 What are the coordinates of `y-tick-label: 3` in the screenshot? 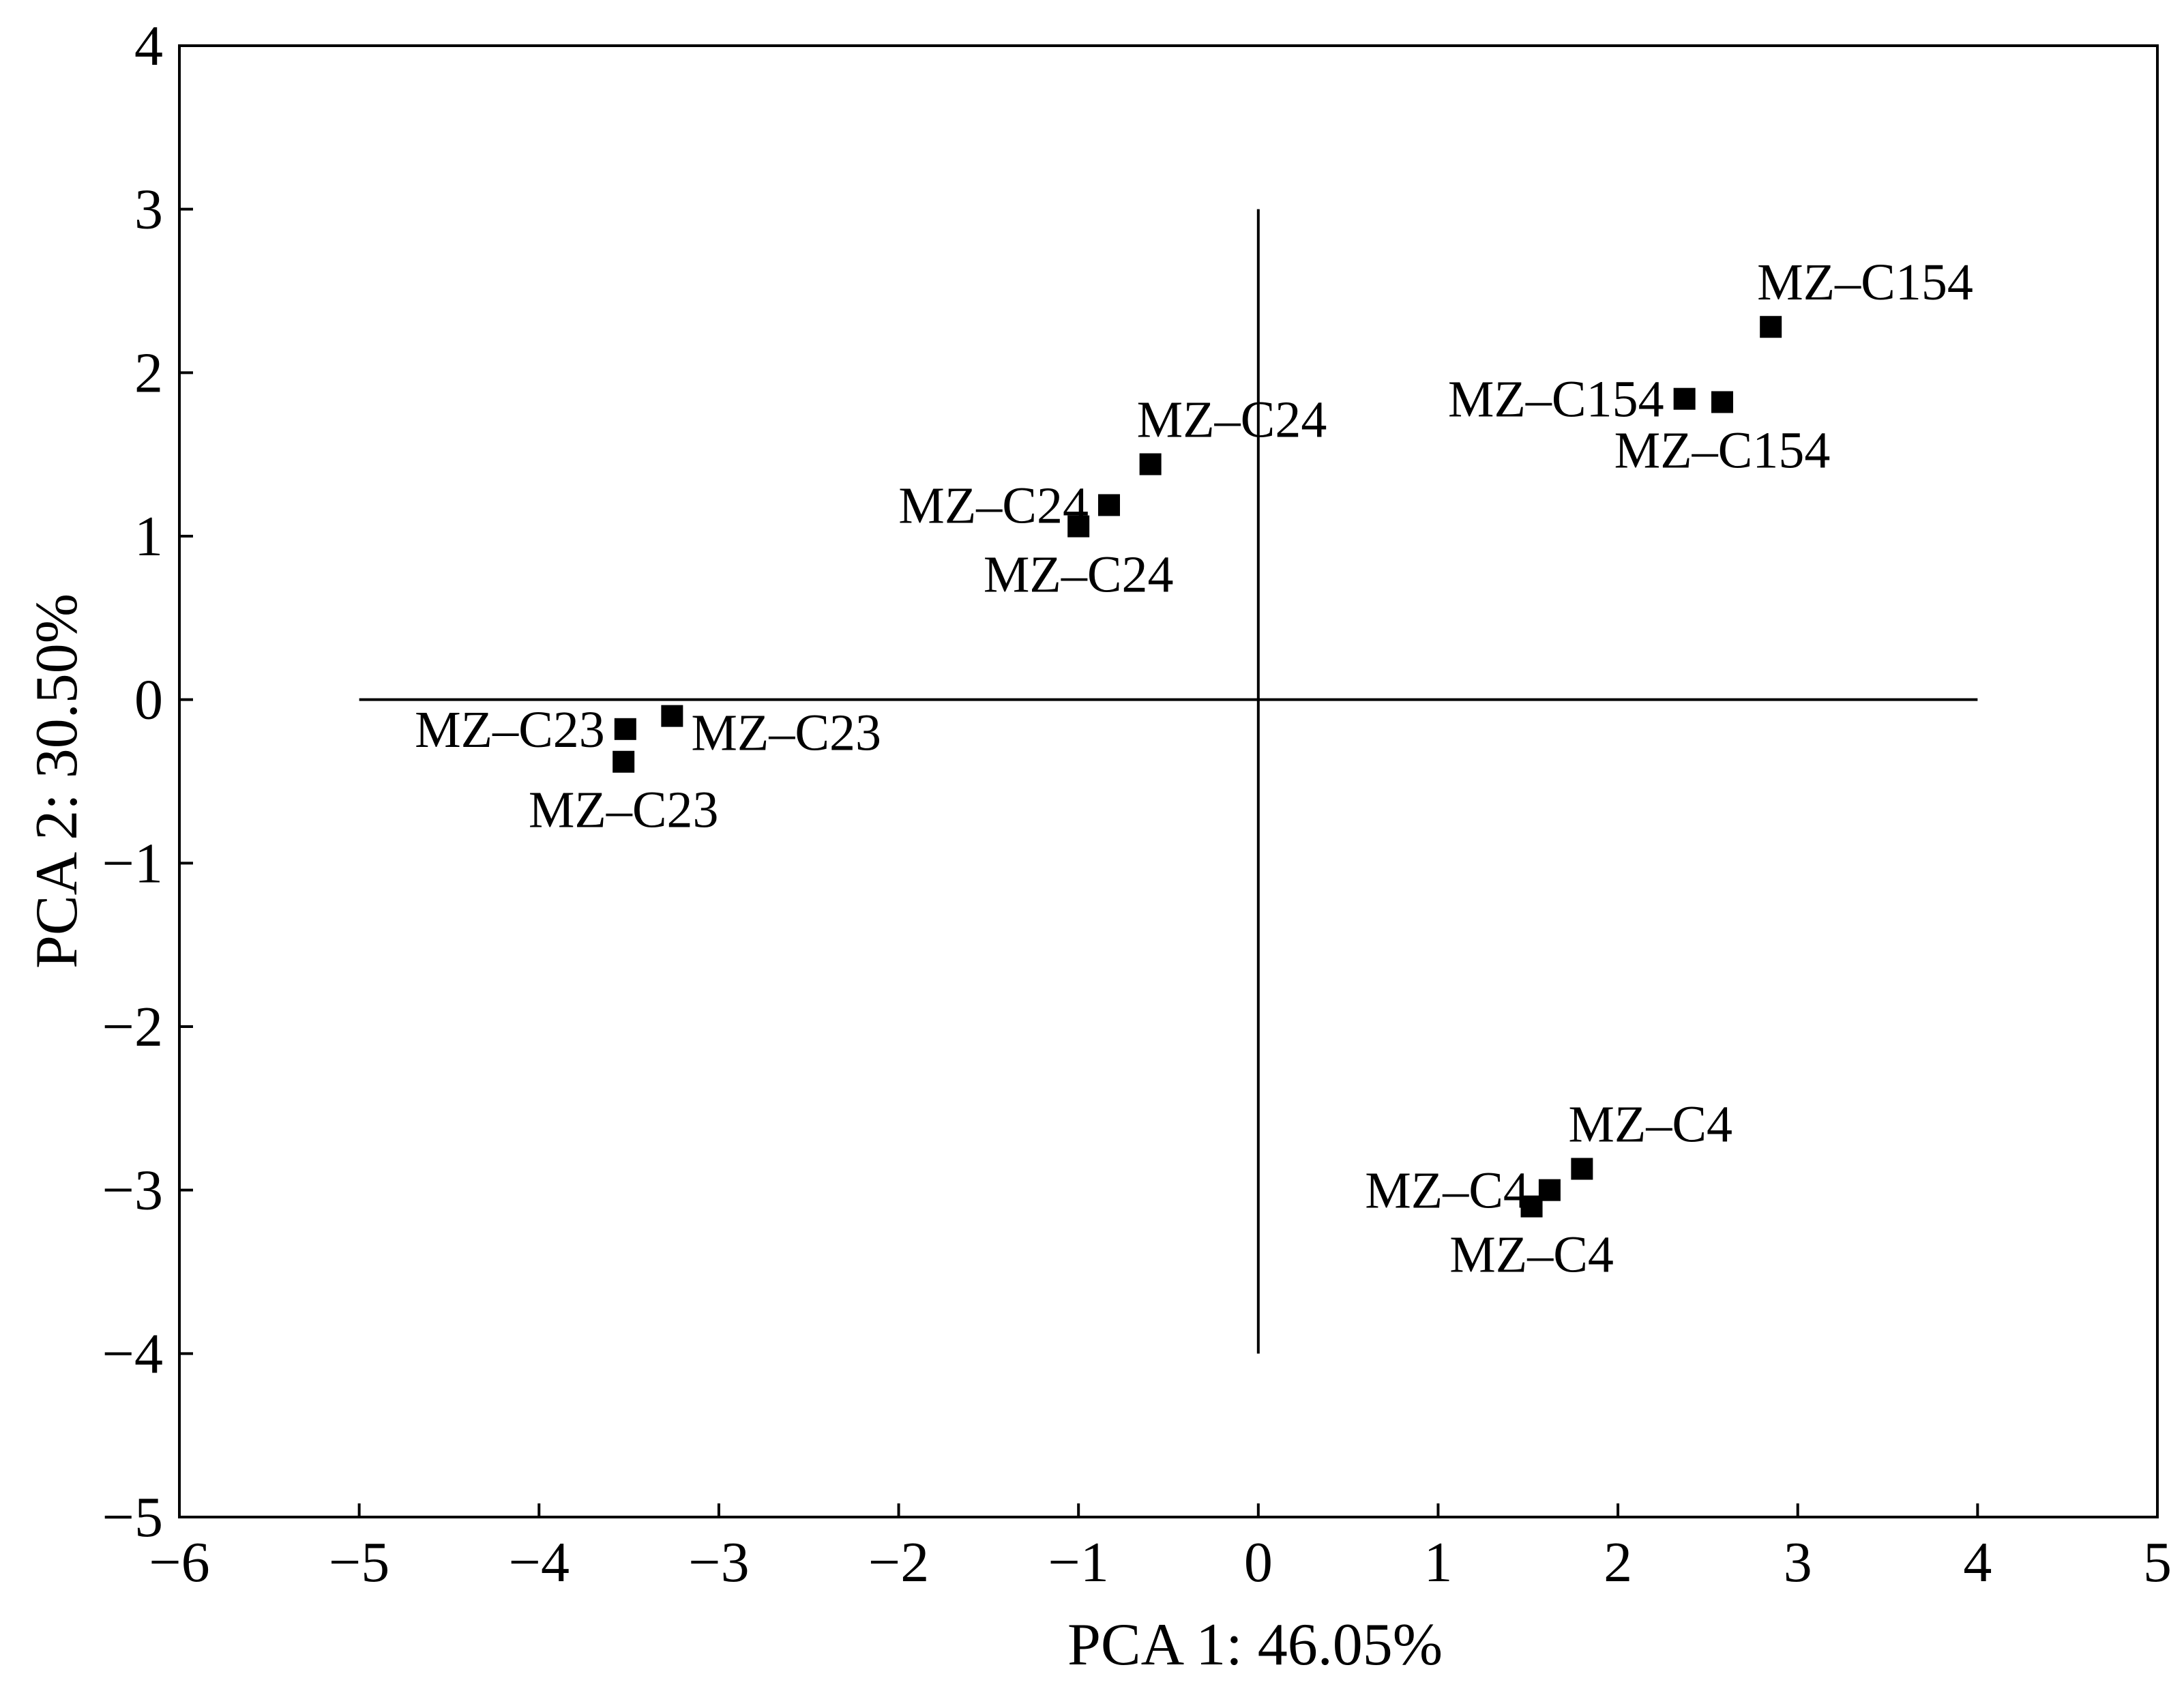 It's located at (148, 210).